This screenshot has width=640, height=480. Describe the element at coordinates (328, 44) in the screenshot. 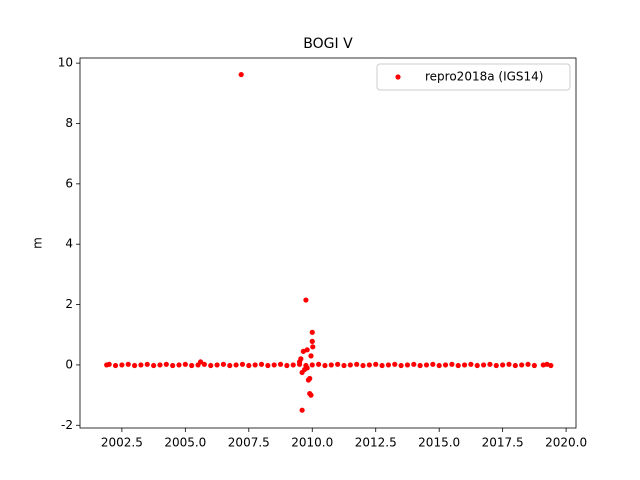

I see `chart-title: BOGI V` at that location.